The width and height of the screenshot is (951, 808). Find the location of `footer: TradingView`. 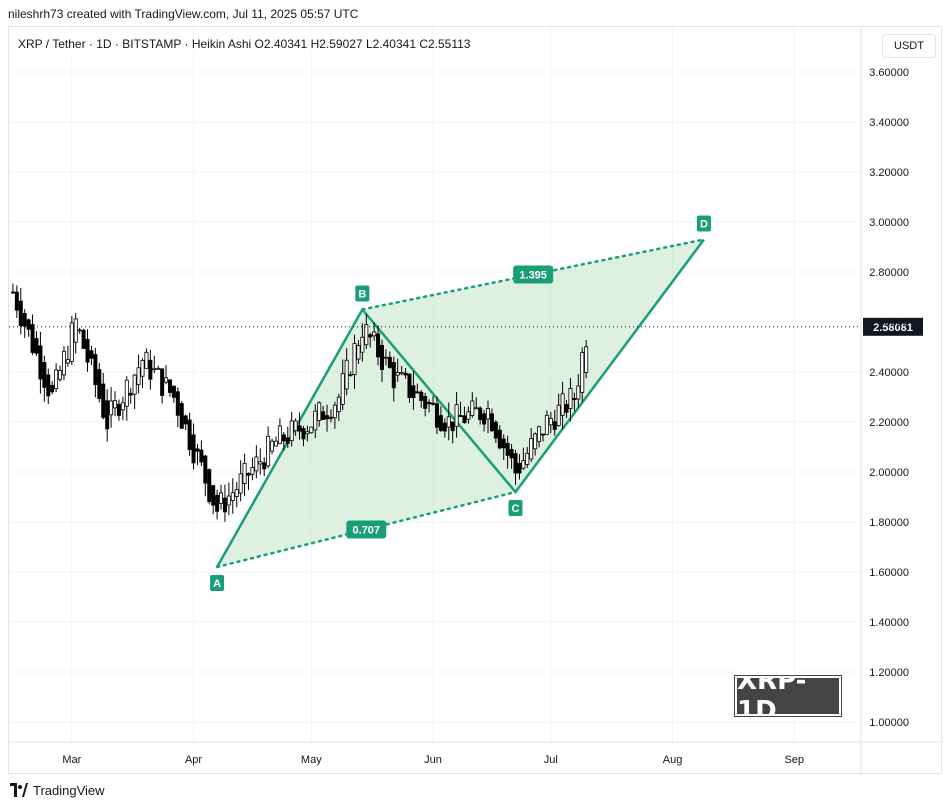

footer: TradingView is located at coordinates (57, 790).